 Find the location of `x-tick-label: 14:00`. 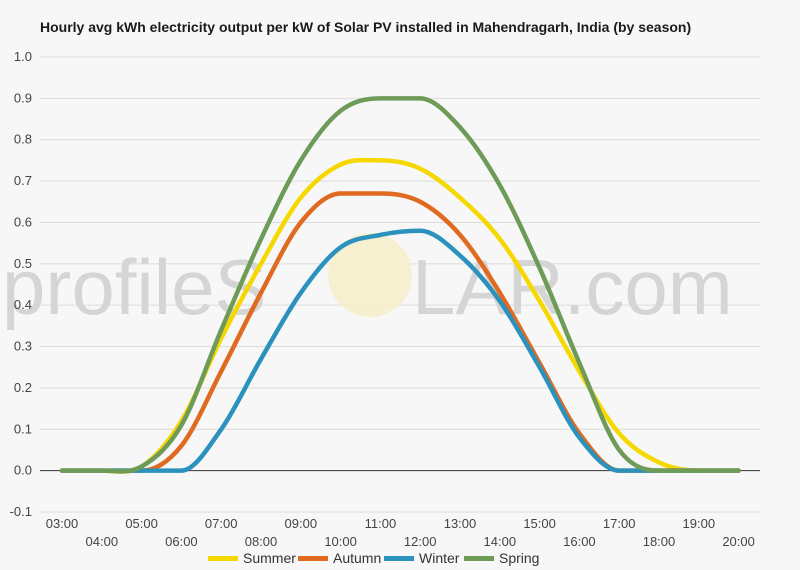

x-tick-label: 14:00 is located at coordinates (500, 541).